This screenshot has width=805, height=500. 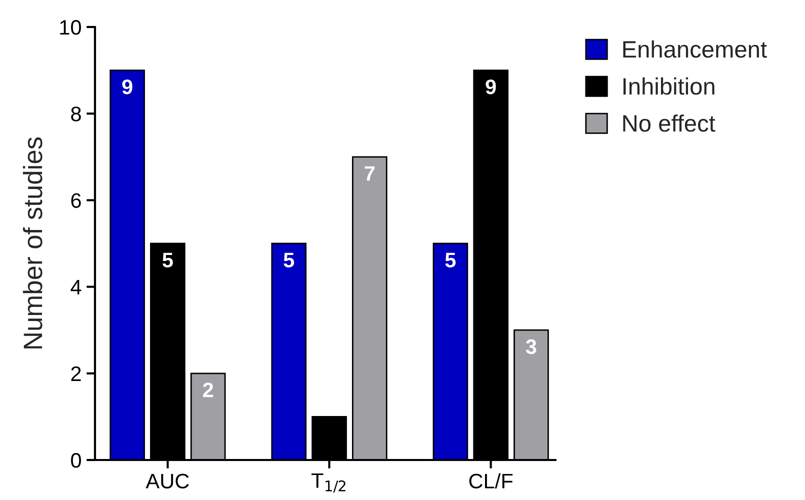 I want to click on y-tick-label: 0, so click(x=76, y=460).